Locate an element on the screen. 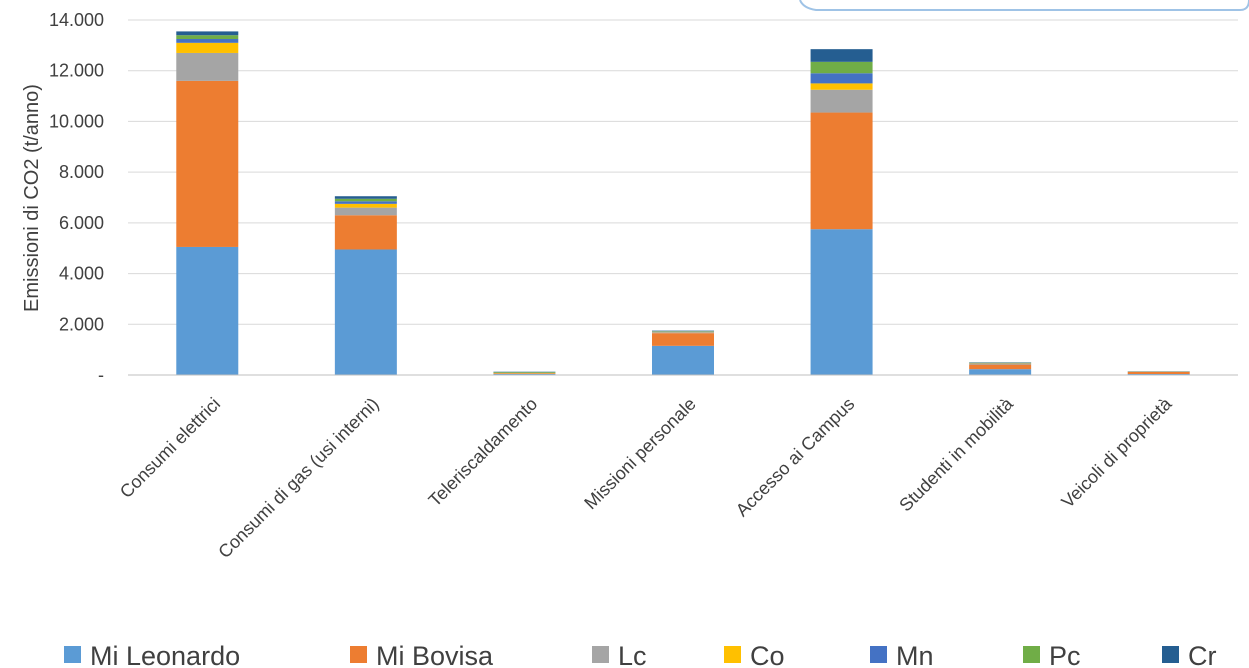 The width and height of the screenshot is (1249, 668). legend-label: Lc is located at coordinates (632, 654).